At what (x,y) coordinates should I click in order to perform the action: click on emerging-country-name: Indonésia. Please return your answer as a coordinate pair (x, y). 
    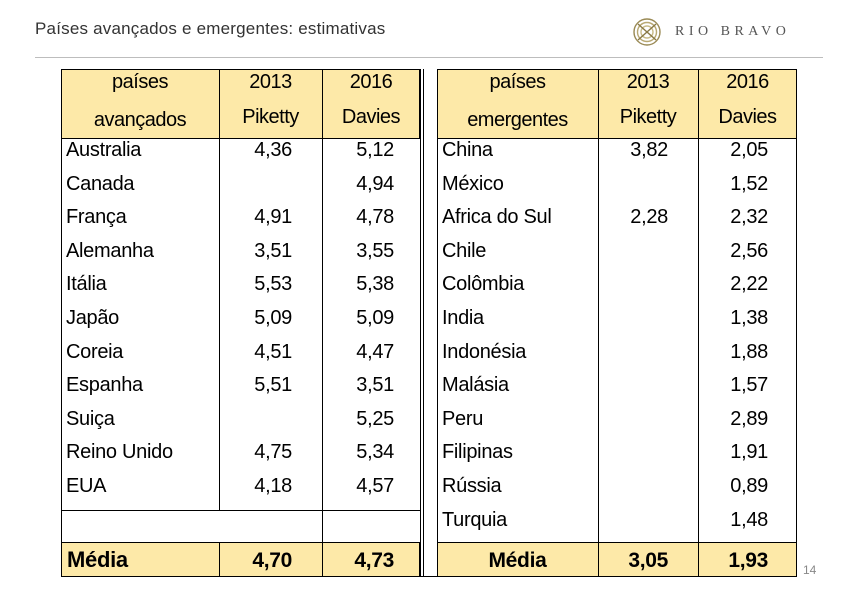
    Looking at the image, I should click on (484, 351).